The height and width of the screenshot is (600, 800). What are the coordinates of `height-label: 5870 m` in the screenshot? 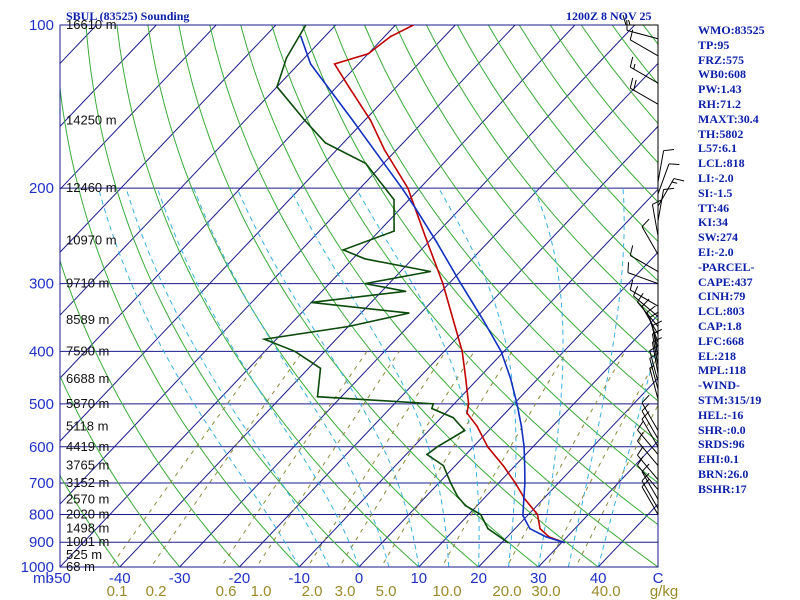 It's located at (87, 403).